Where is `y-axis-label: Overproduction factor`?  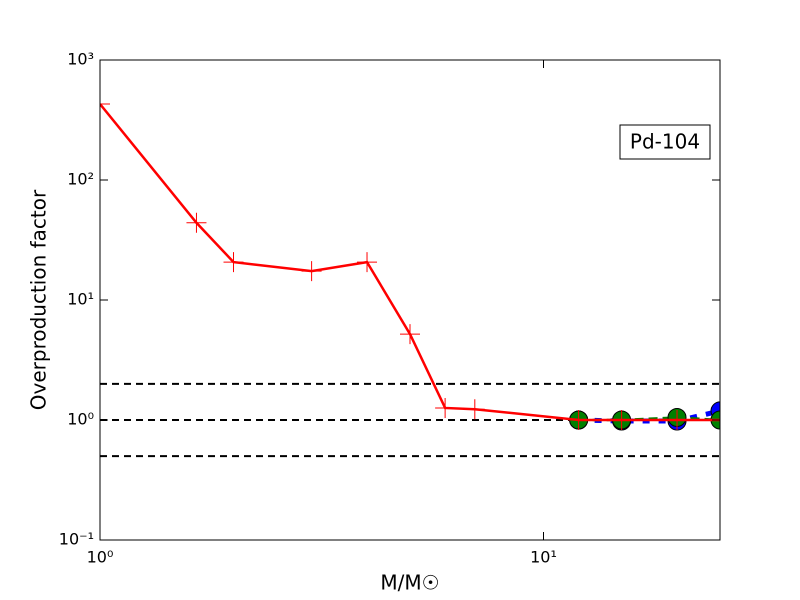
y-axis-label: Overproduction factor is located at coordinates (39, 299).